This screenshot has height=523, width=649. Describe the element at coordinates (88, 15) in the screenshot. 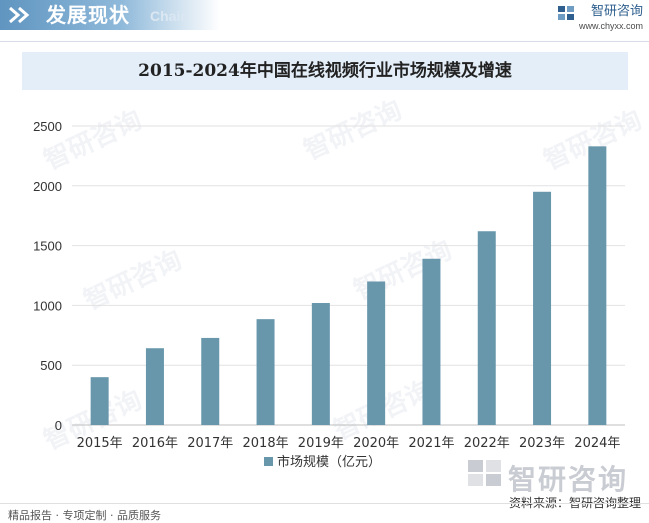

I see `section-title: 发展现状` at that location.